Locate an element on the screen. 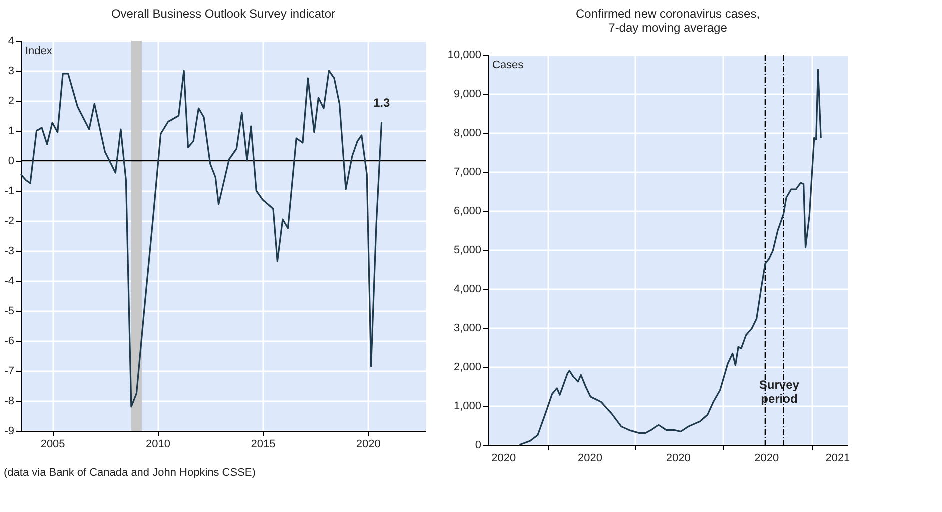 This screenshot has width=942, height=512. y-tick-label: -5 is located at coordinates (9, 312).